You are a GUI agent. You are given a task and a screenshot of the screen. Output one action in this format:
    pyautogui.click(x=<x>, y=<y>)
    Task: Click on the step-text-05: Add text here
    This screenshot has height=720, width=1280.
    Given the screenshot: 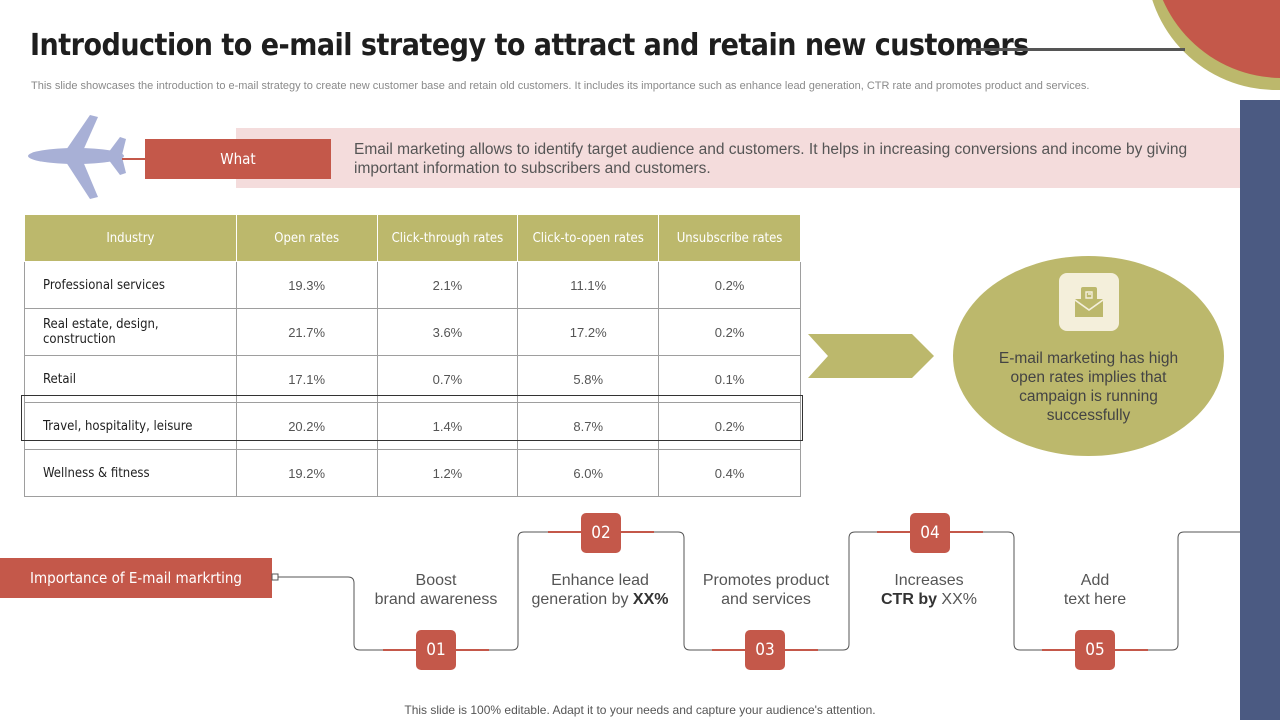 What is the action you would take?
    pyautogui.click(x=1095, y=590)
    